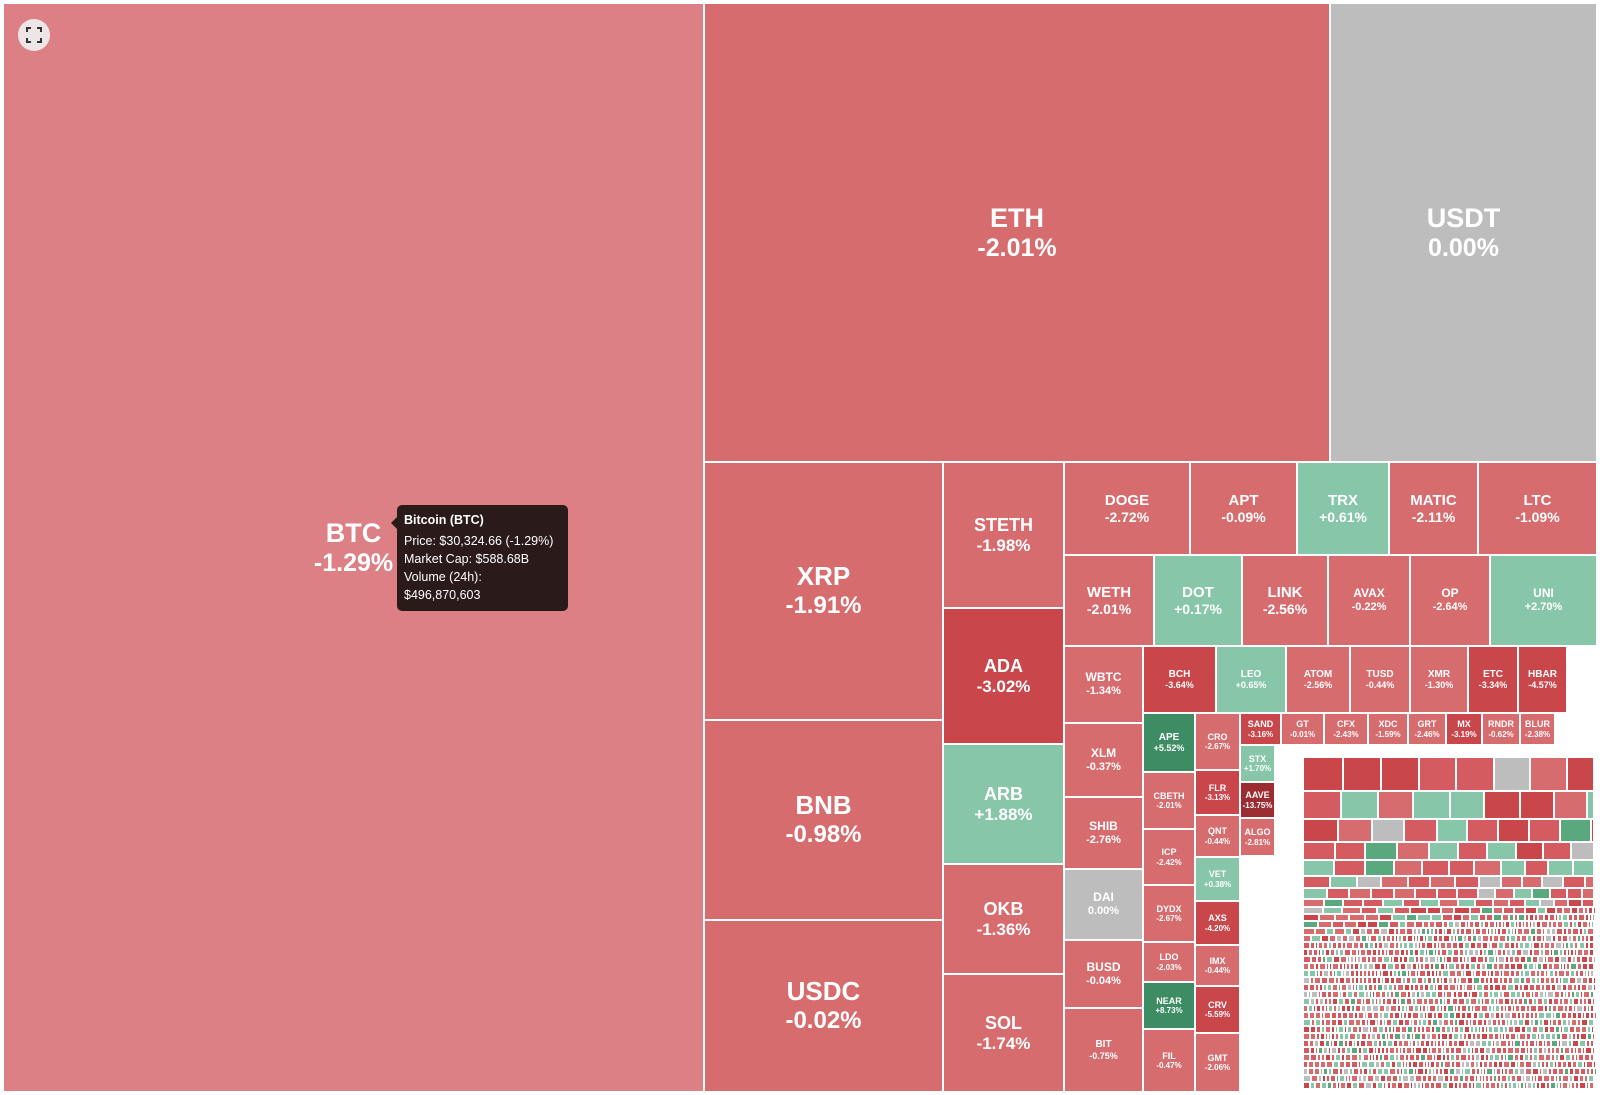 The image size is (1600, 1095). Describe the element at coordinates (1103, 760) in the screenshot. I see `coin-tile-xlm: XLM -0.37%` at that location.